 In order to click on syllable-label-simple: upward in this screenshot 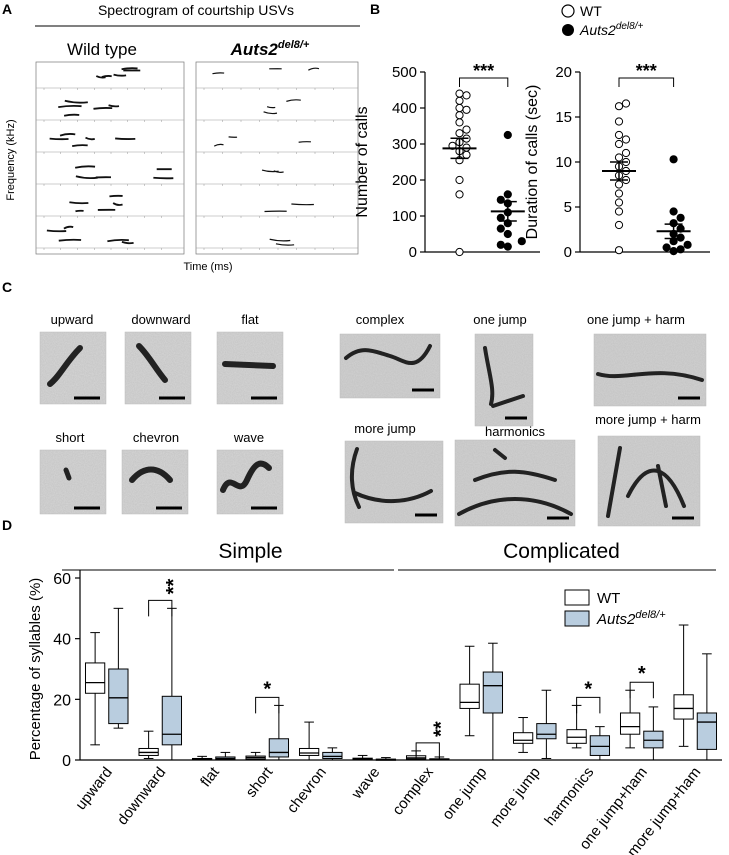, I will do `click(72, 319)`.